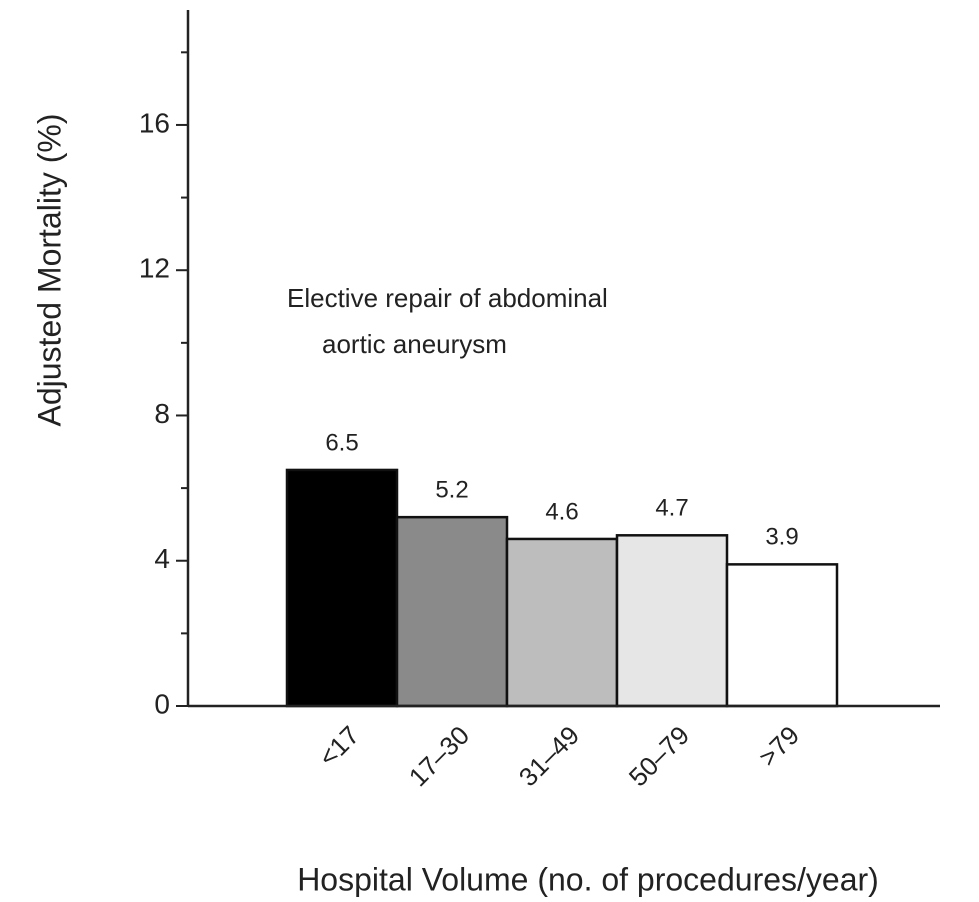 Image resolution: width=979 pixels, height=902 pixels. What do you see at coordinates (162, 413) in the screenshot?
I see `y-tick-label: 8` at bounding box center [162, 413].